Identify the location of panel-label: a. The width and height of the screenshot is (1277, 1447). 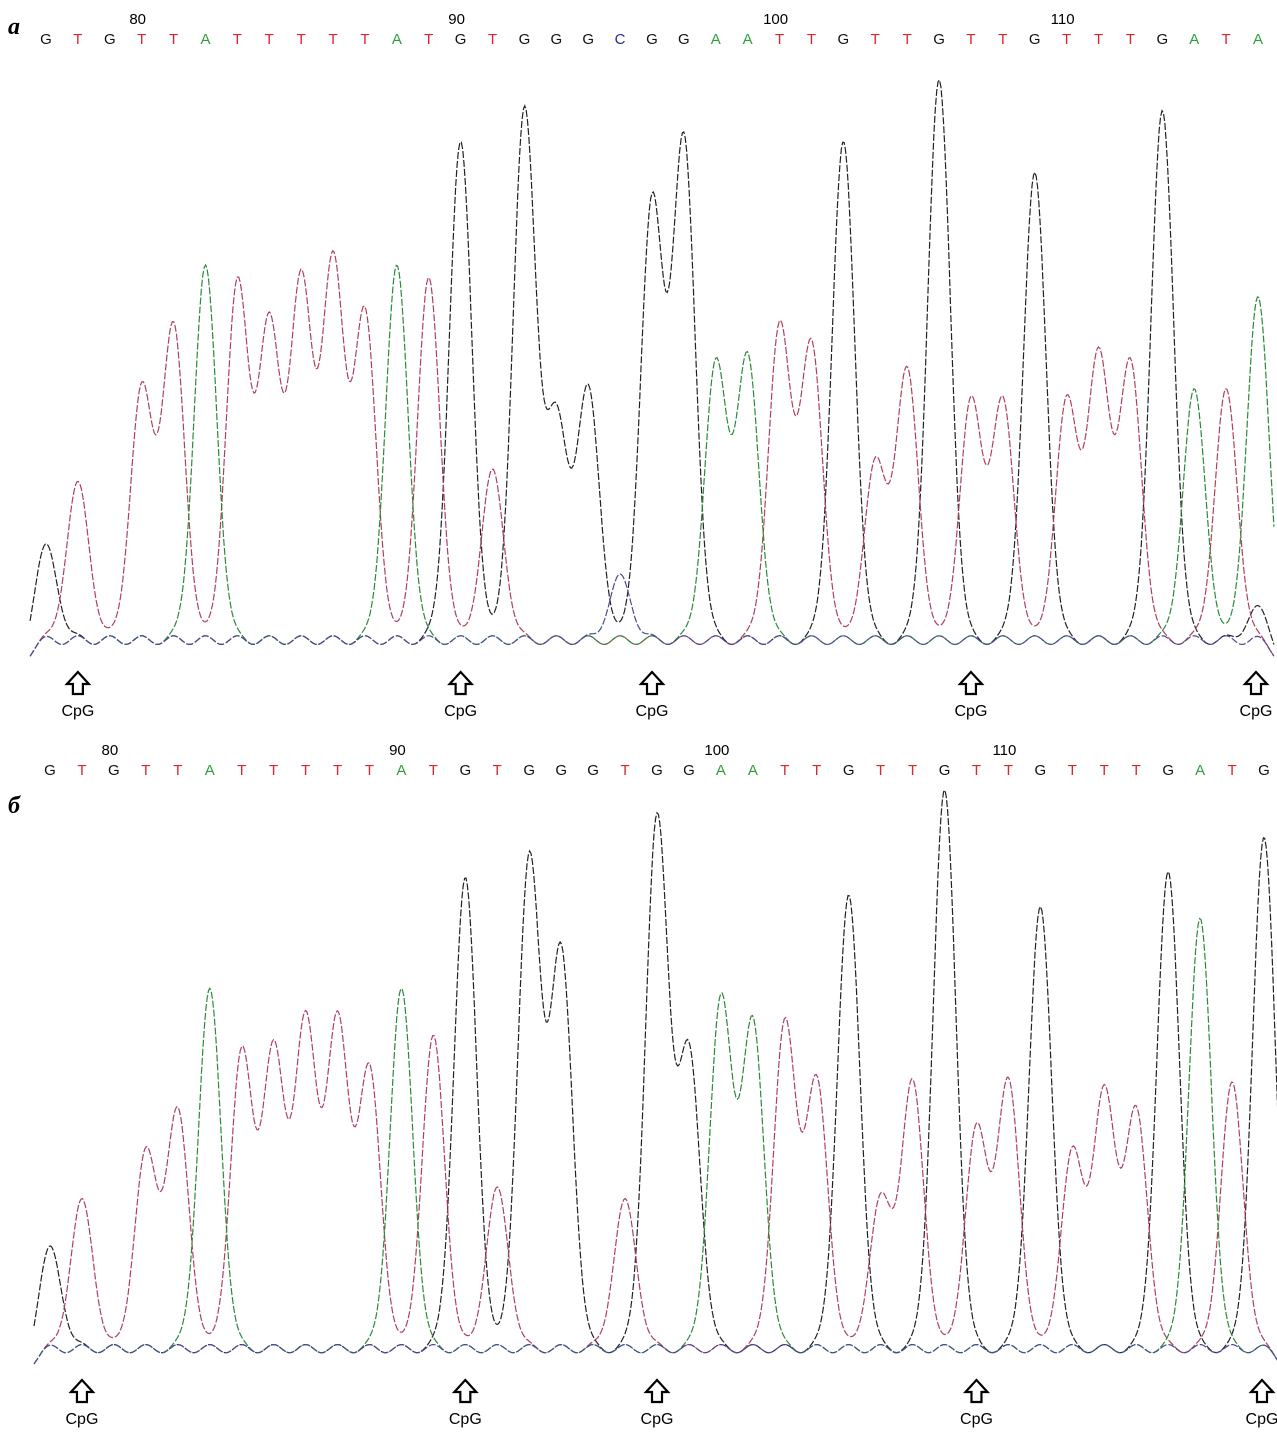
(14, 27).